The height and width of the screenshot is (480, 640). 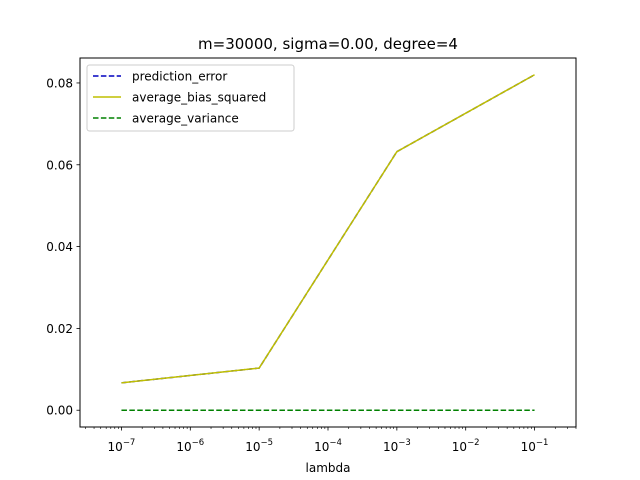 What do you see at coordinates (59, 329) in the screenshot?
I see `y-tick-label: 0.02` at bounding box center [59, 329].